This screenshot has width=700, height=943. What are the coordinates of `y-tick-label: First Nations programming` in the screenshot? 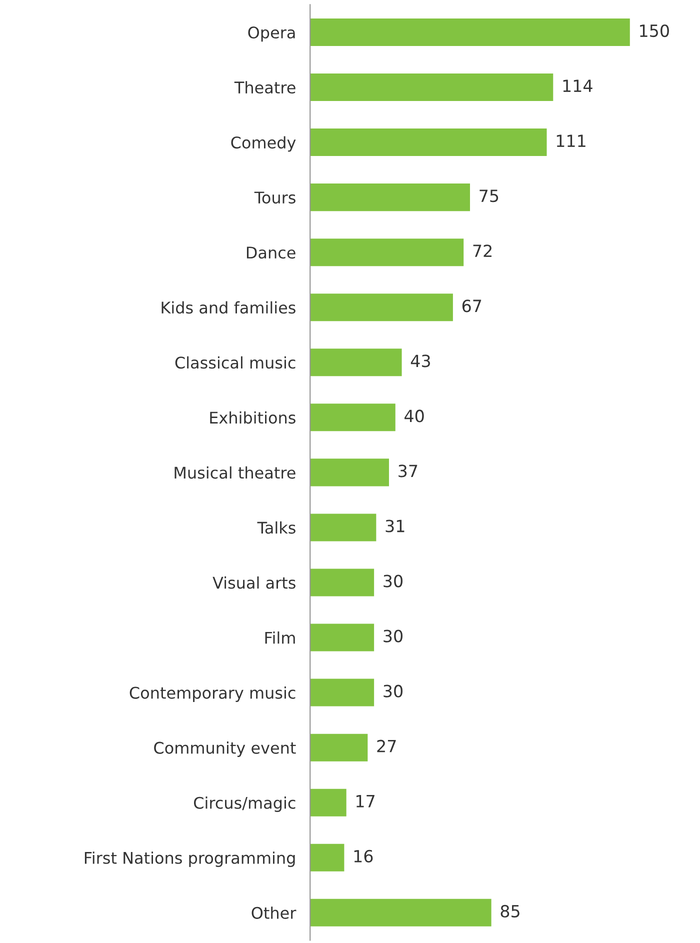 It's located at (189, 860).